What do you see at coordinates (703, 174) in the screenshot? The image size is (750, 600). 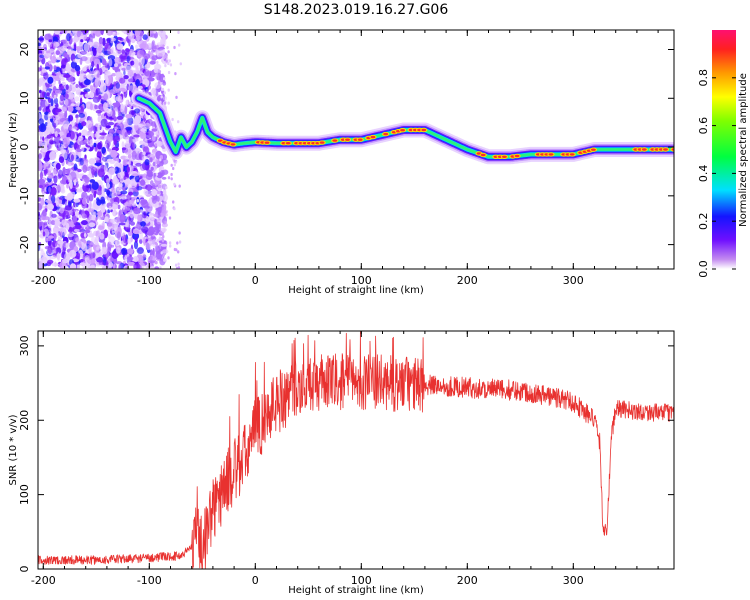 I see `colorbar-tick-label: 0.4` at bounding box center [703, 174].